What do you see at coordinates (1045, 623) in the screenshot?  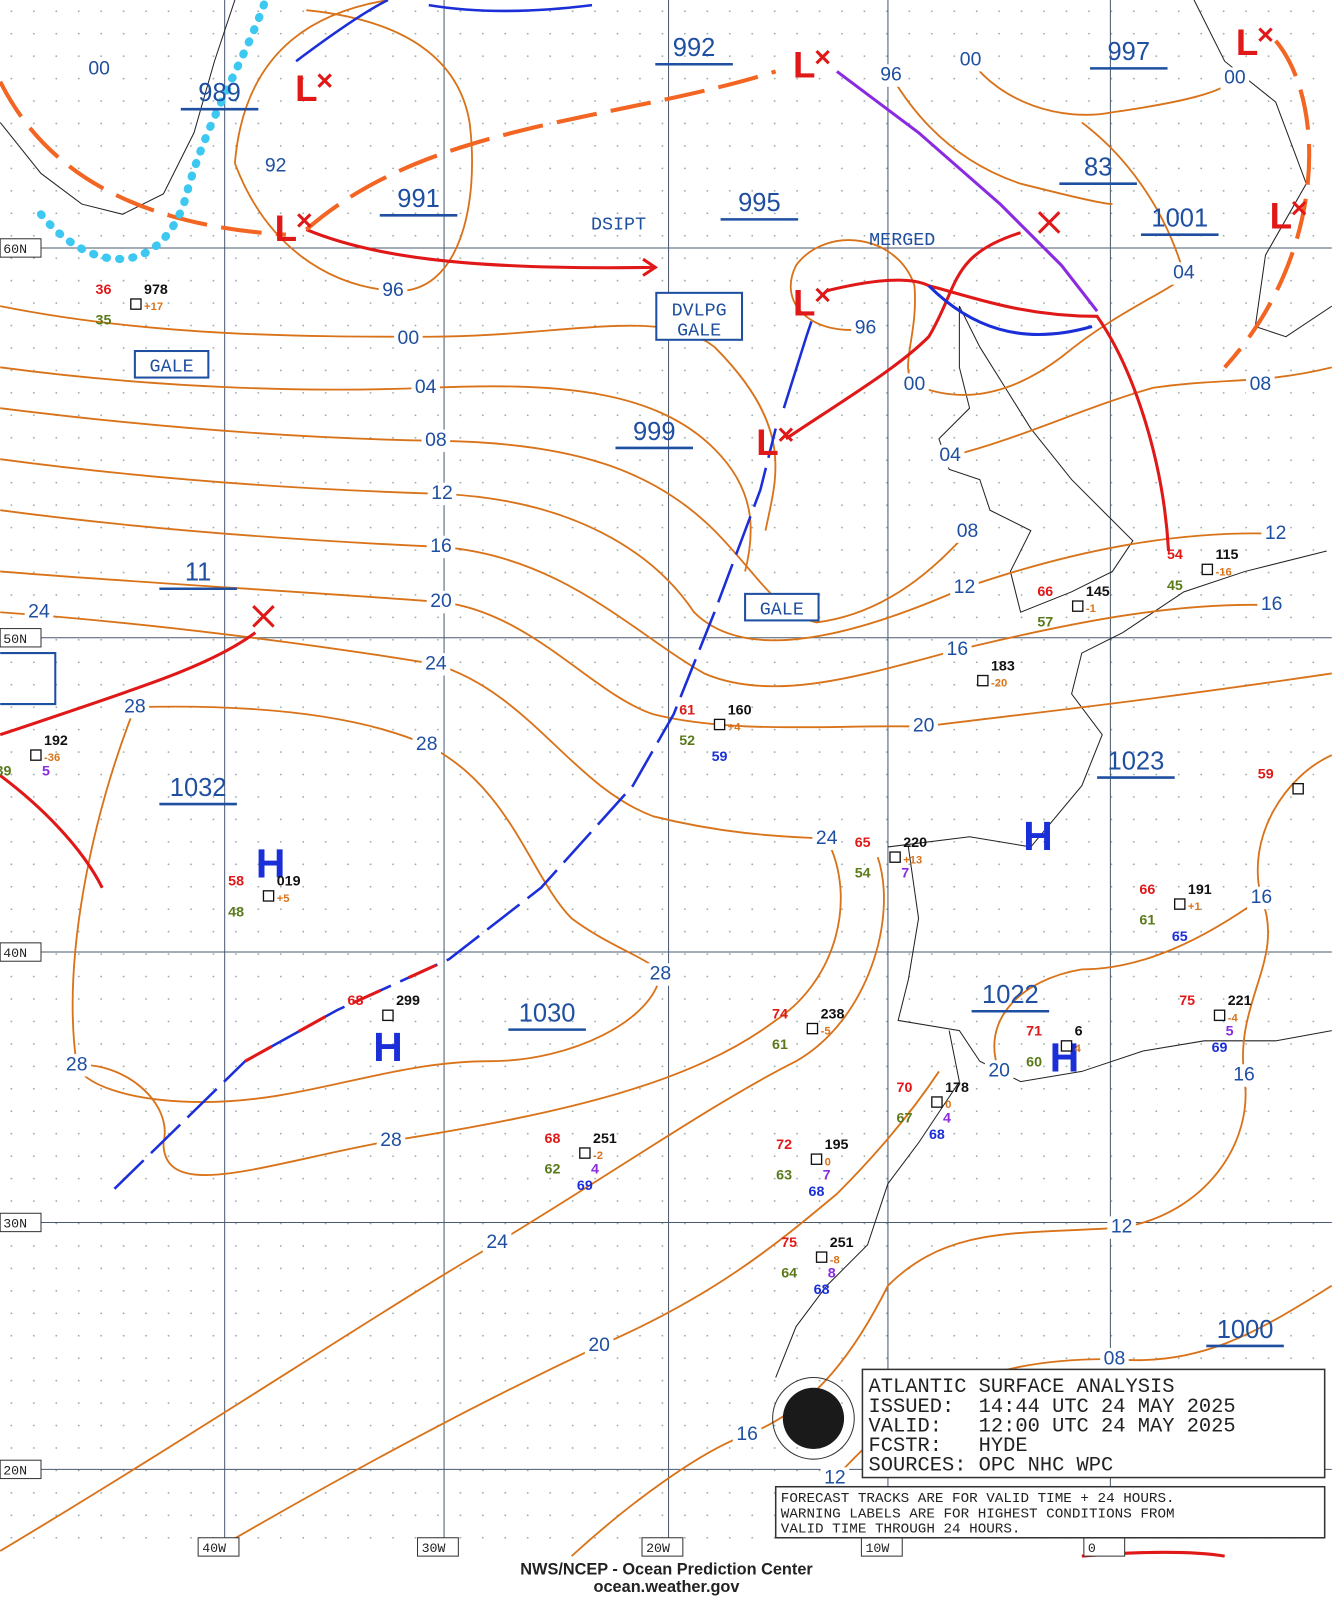 I see `station-dewpoint: 57` at bounding box center [1045, 623].